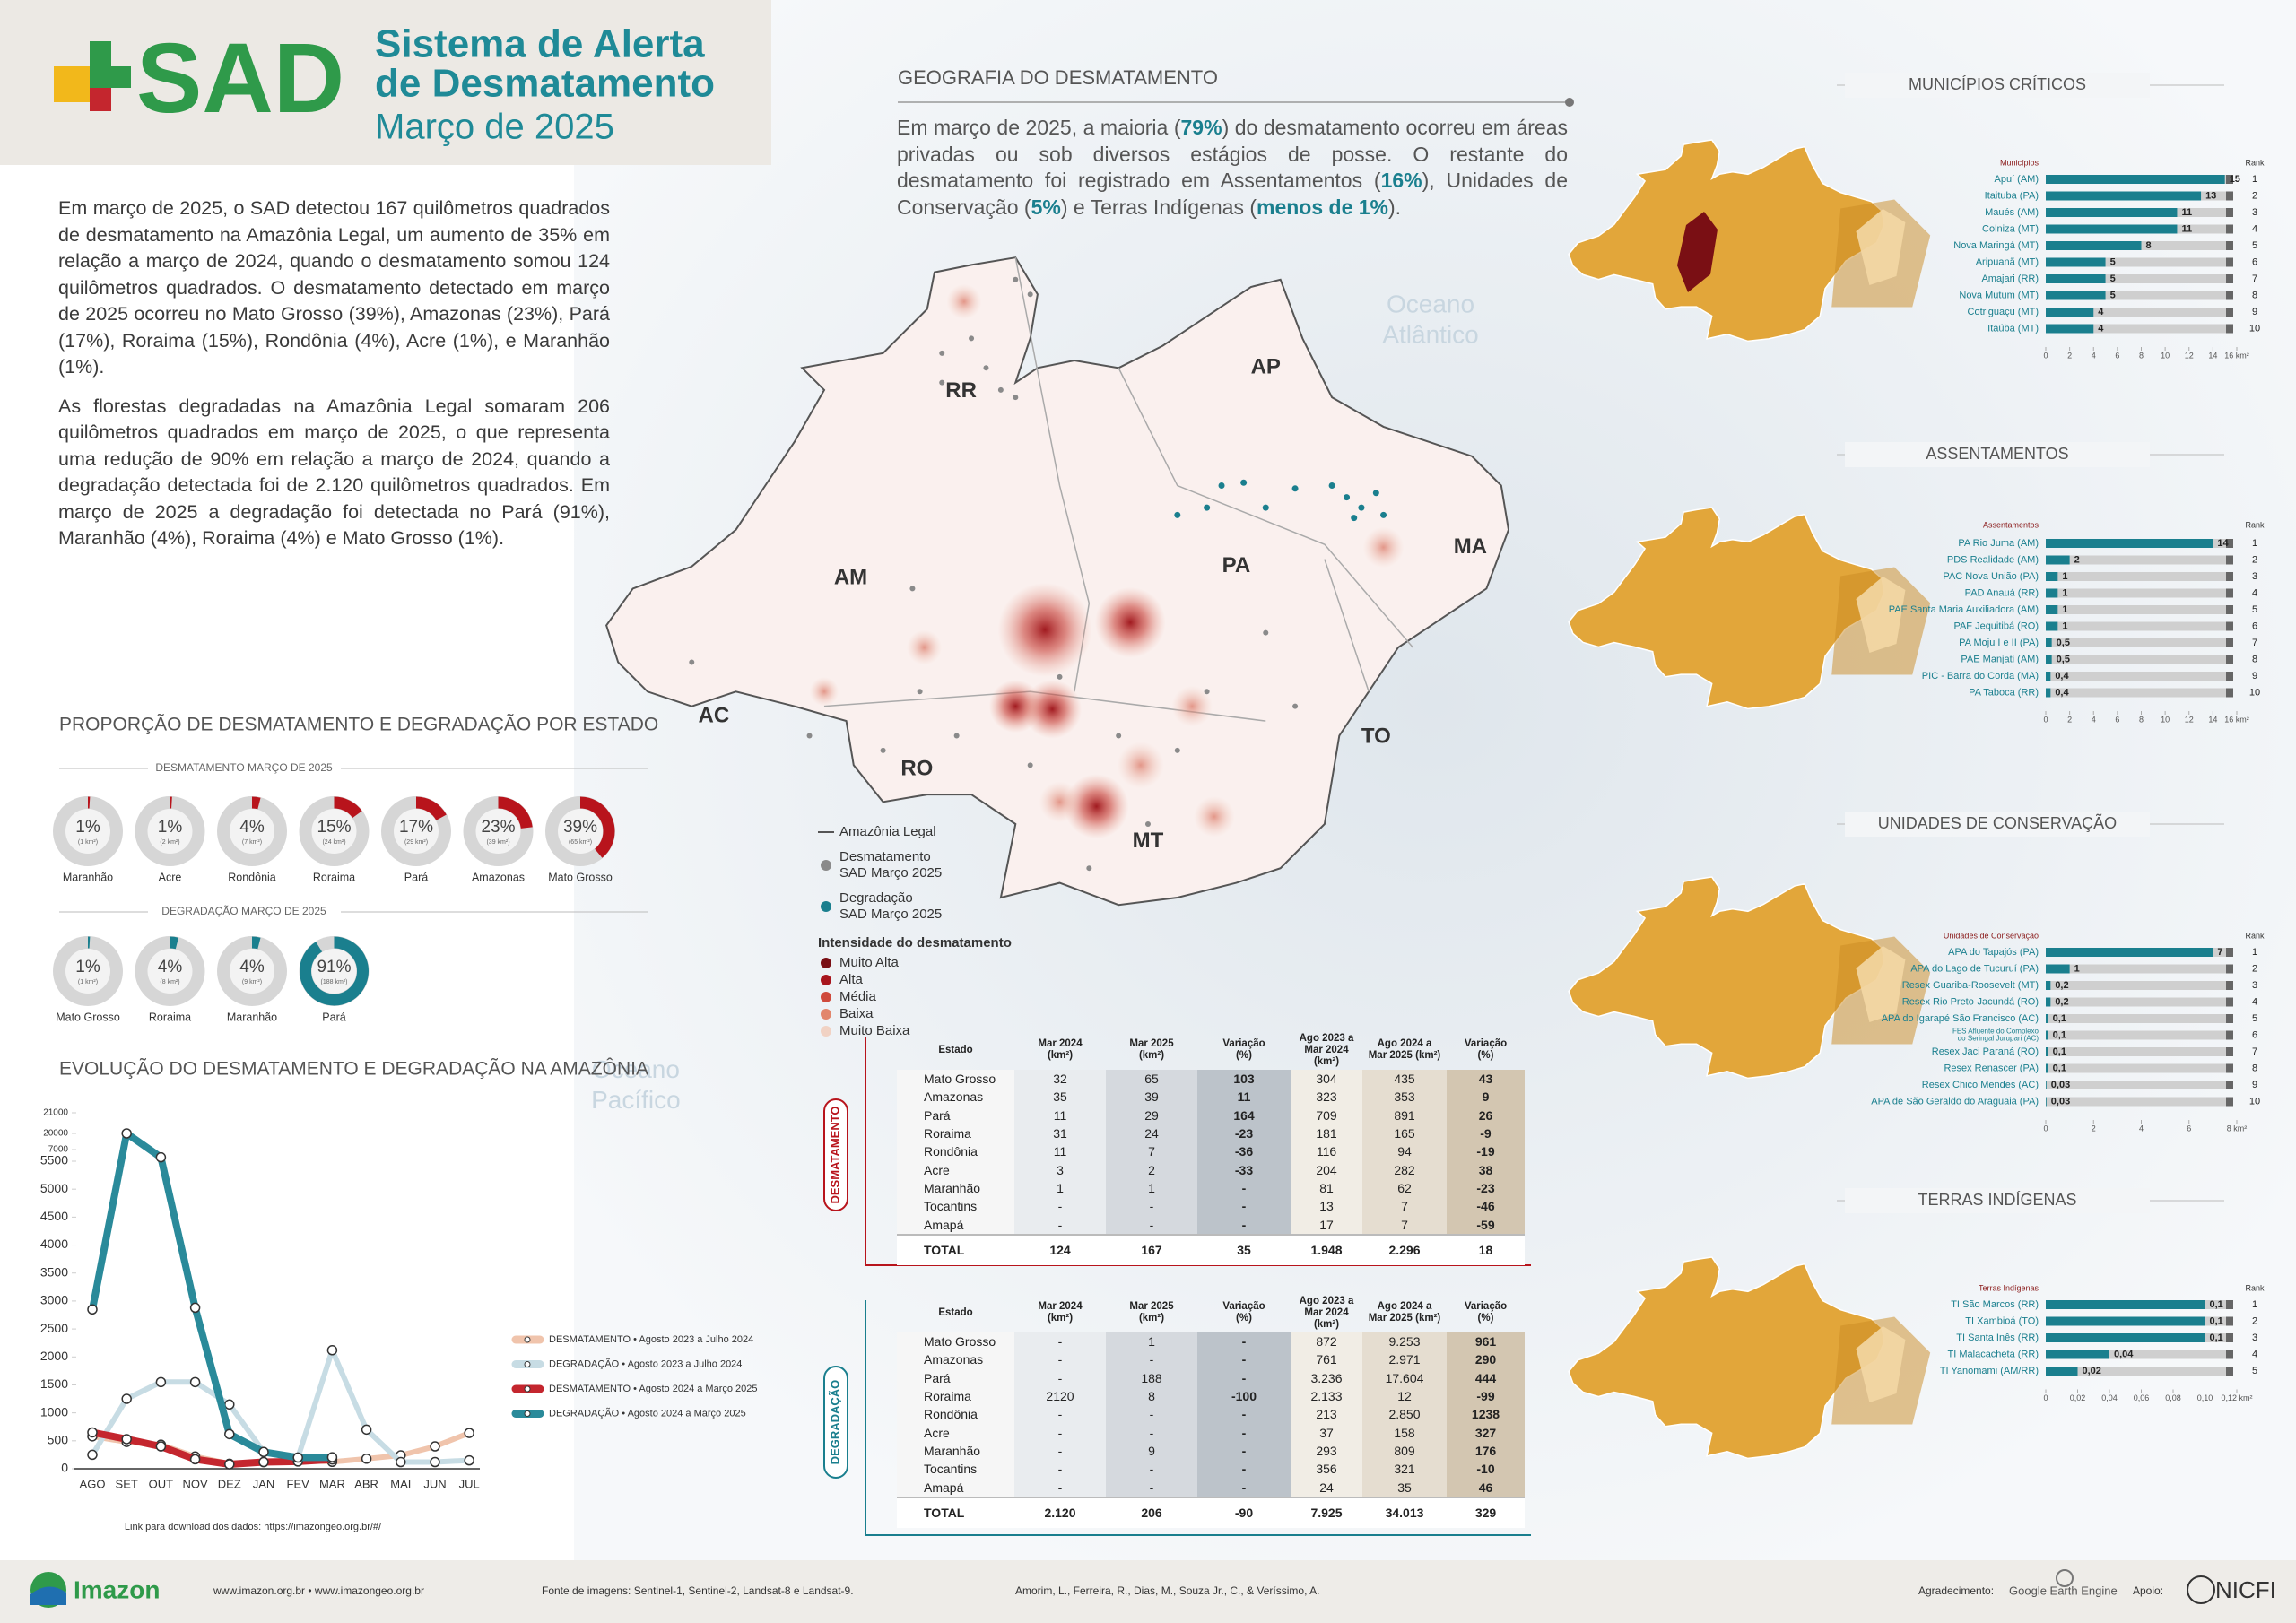  What do you see at coordinates (2254, 676) in the screenshot?
I see `rank: 9` at bounding box center [2254, 676].